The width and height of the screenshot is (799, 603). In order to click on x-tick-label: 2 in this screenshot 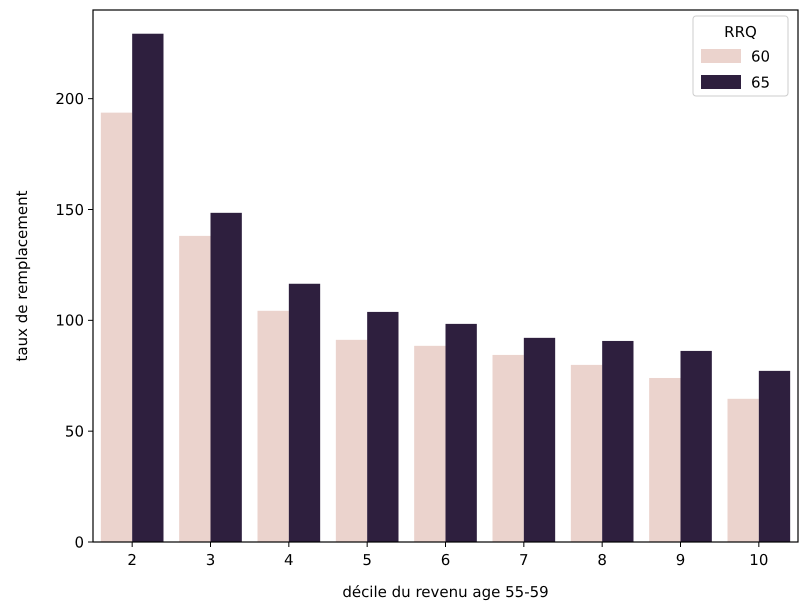, I will do `click(132, 560)`.